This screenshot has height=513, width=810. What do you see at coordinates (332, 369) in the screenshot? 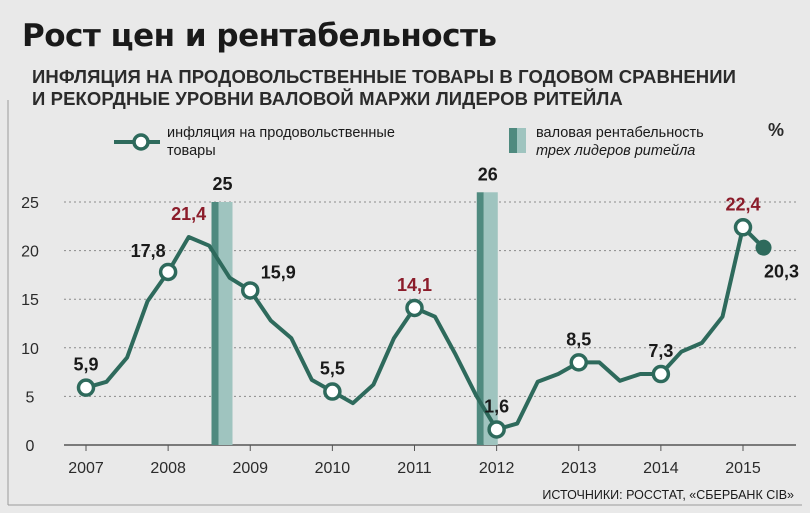
I see `data-label: 5,5` at bounding box center [332, 369].